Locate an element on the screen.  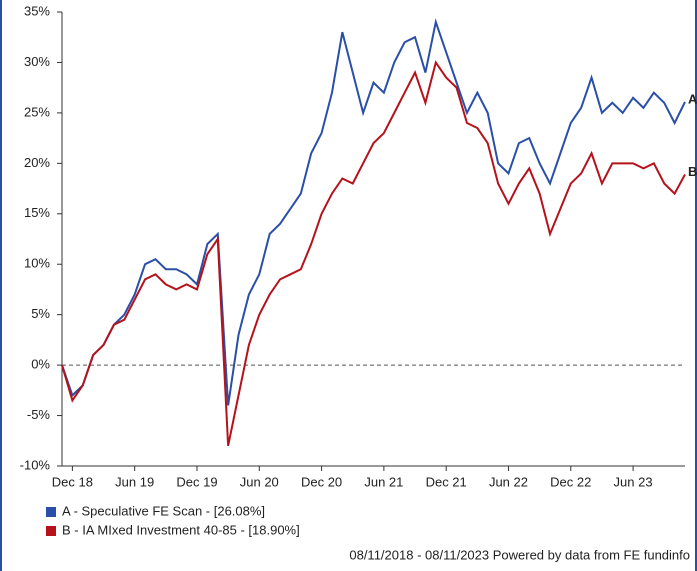
y-tick-label: 30% is located at coordinates (37, 61).